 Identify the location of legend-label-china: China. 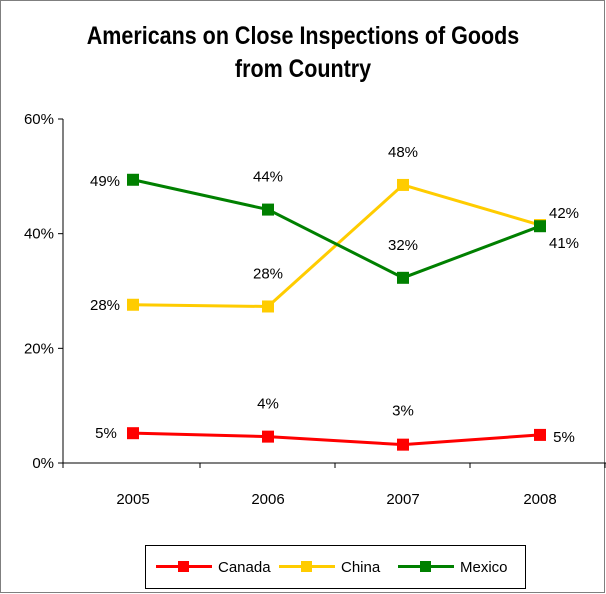
(361, 567).